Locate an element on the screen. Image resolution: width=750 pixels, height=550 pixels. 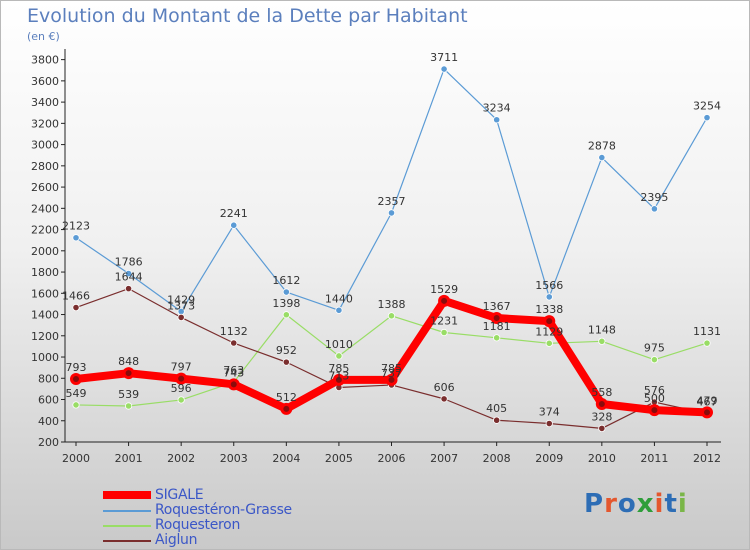
y-tick-label: 3800 is located at coordinates (45, 60).